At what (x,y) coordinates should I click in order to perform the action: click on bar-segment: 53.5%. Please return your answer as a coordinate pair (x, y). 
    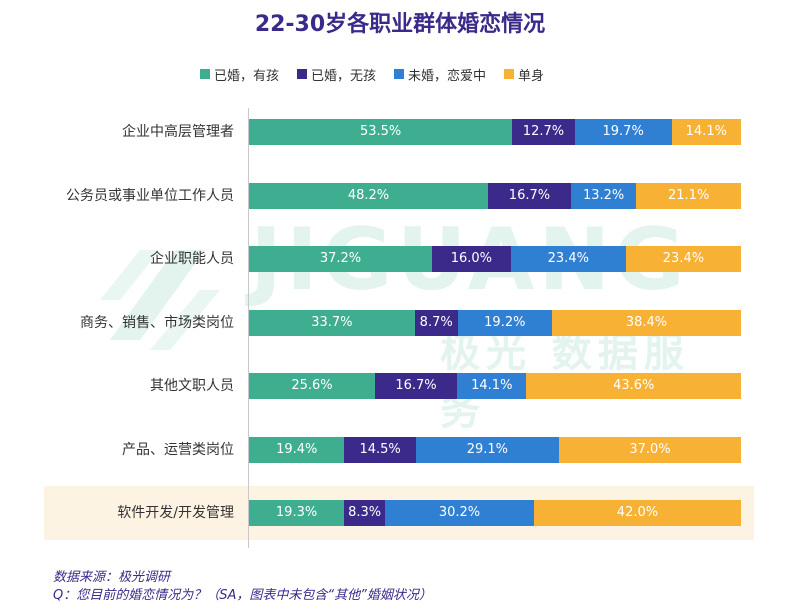
    Looking at the image, I should click on (381, 132).